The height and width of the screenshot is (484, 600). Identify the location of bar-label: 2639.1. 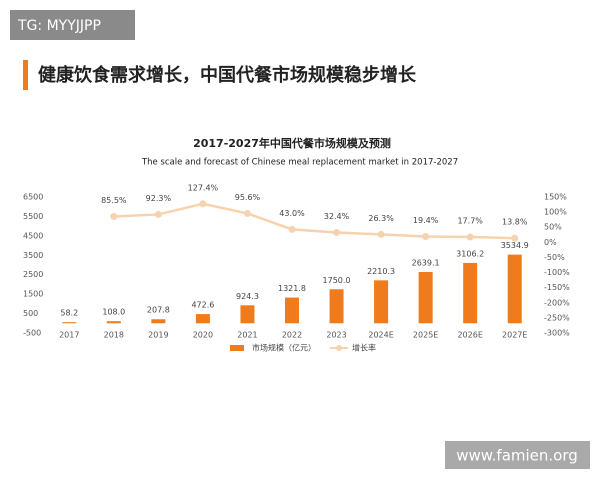
(426, 263).